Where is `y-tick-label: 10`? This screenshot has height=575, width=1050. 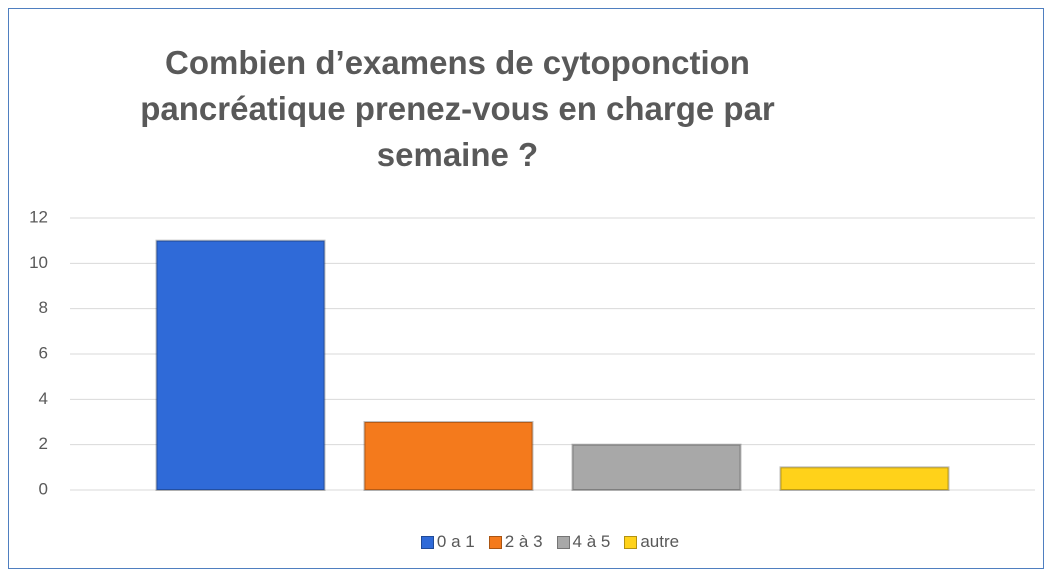 y-tick-label: 10 is located at coordinates (38, 262).